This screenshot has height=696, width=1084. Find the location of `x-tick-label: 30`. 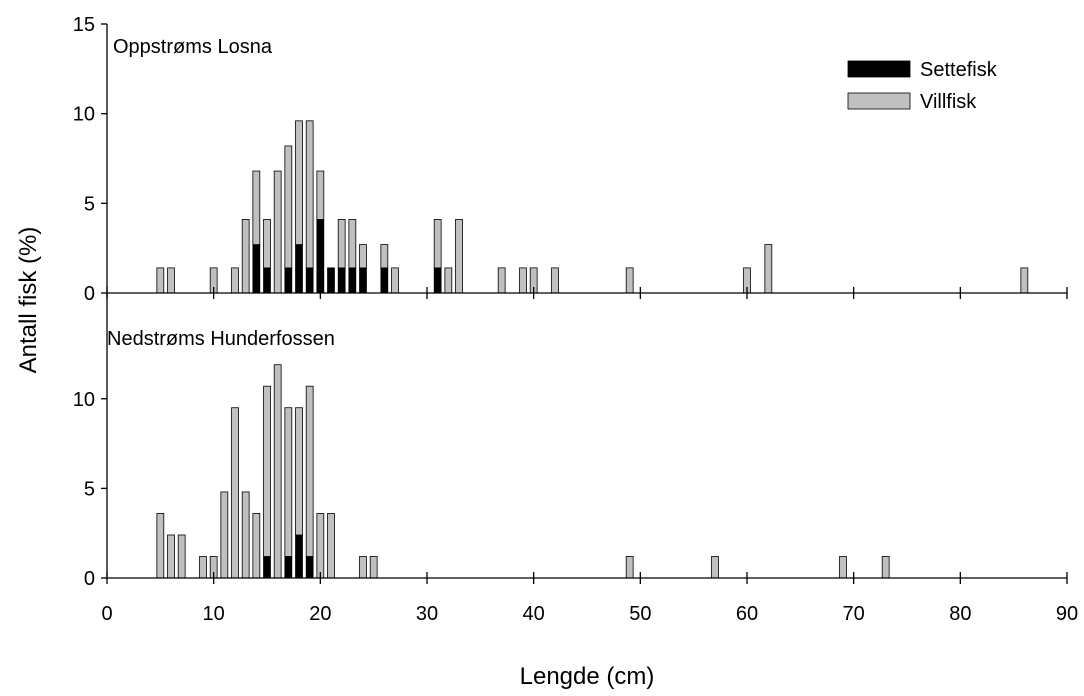

x-tick-label: 30 is located at coordinates (427, 614).